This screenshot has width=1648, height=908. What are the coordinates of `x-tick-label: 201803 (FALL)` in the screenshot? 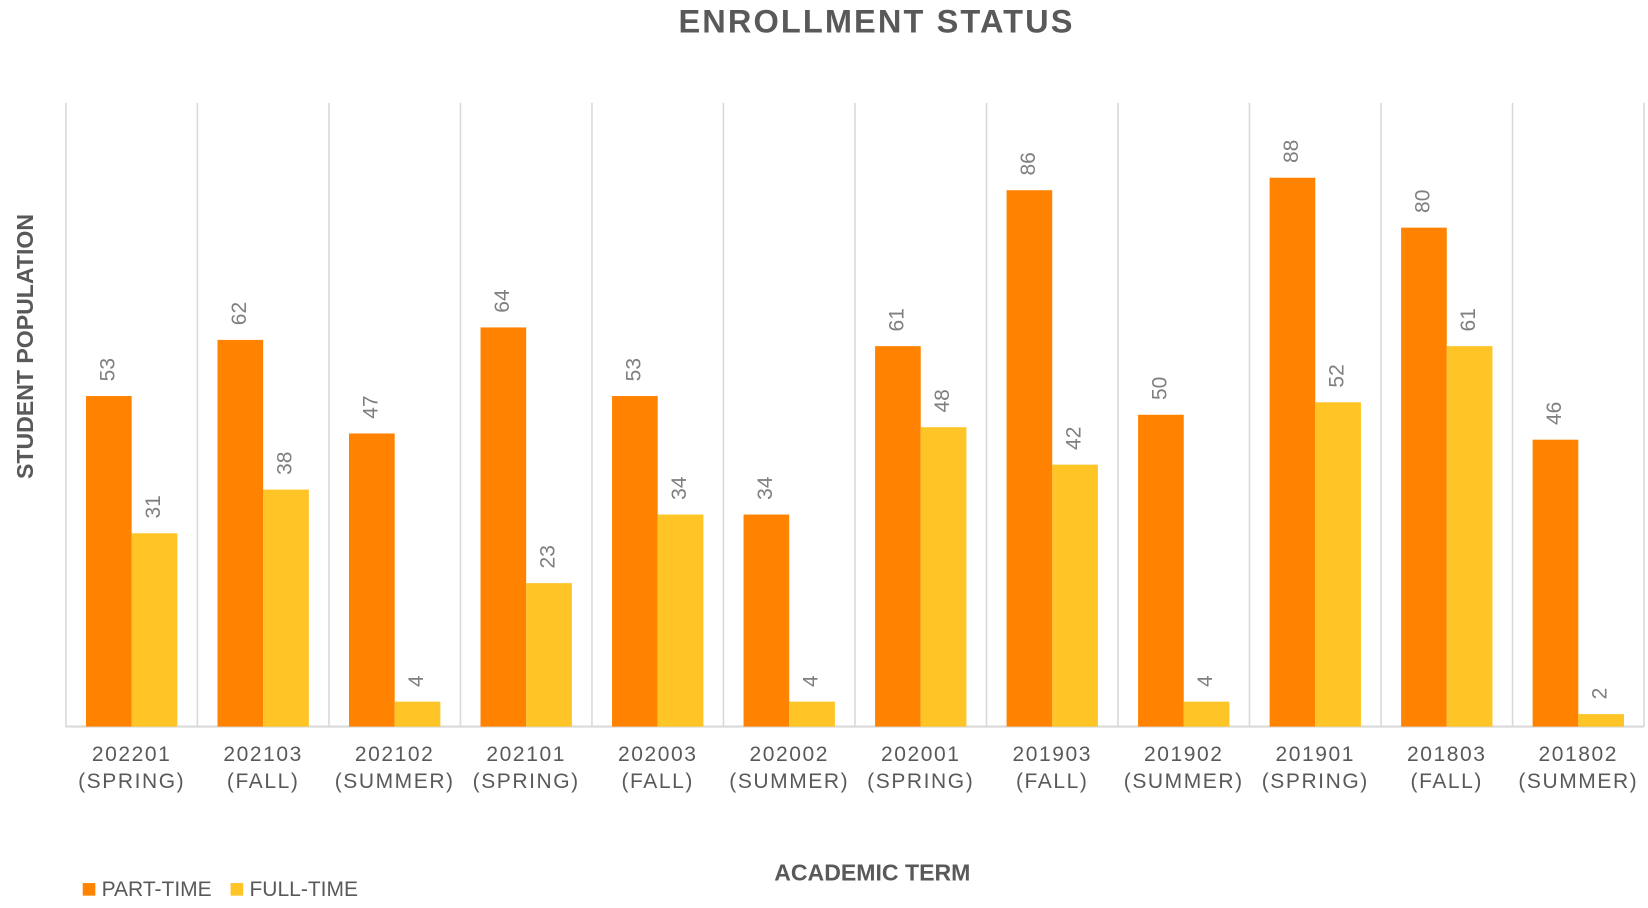 It's located at (1447, 767).